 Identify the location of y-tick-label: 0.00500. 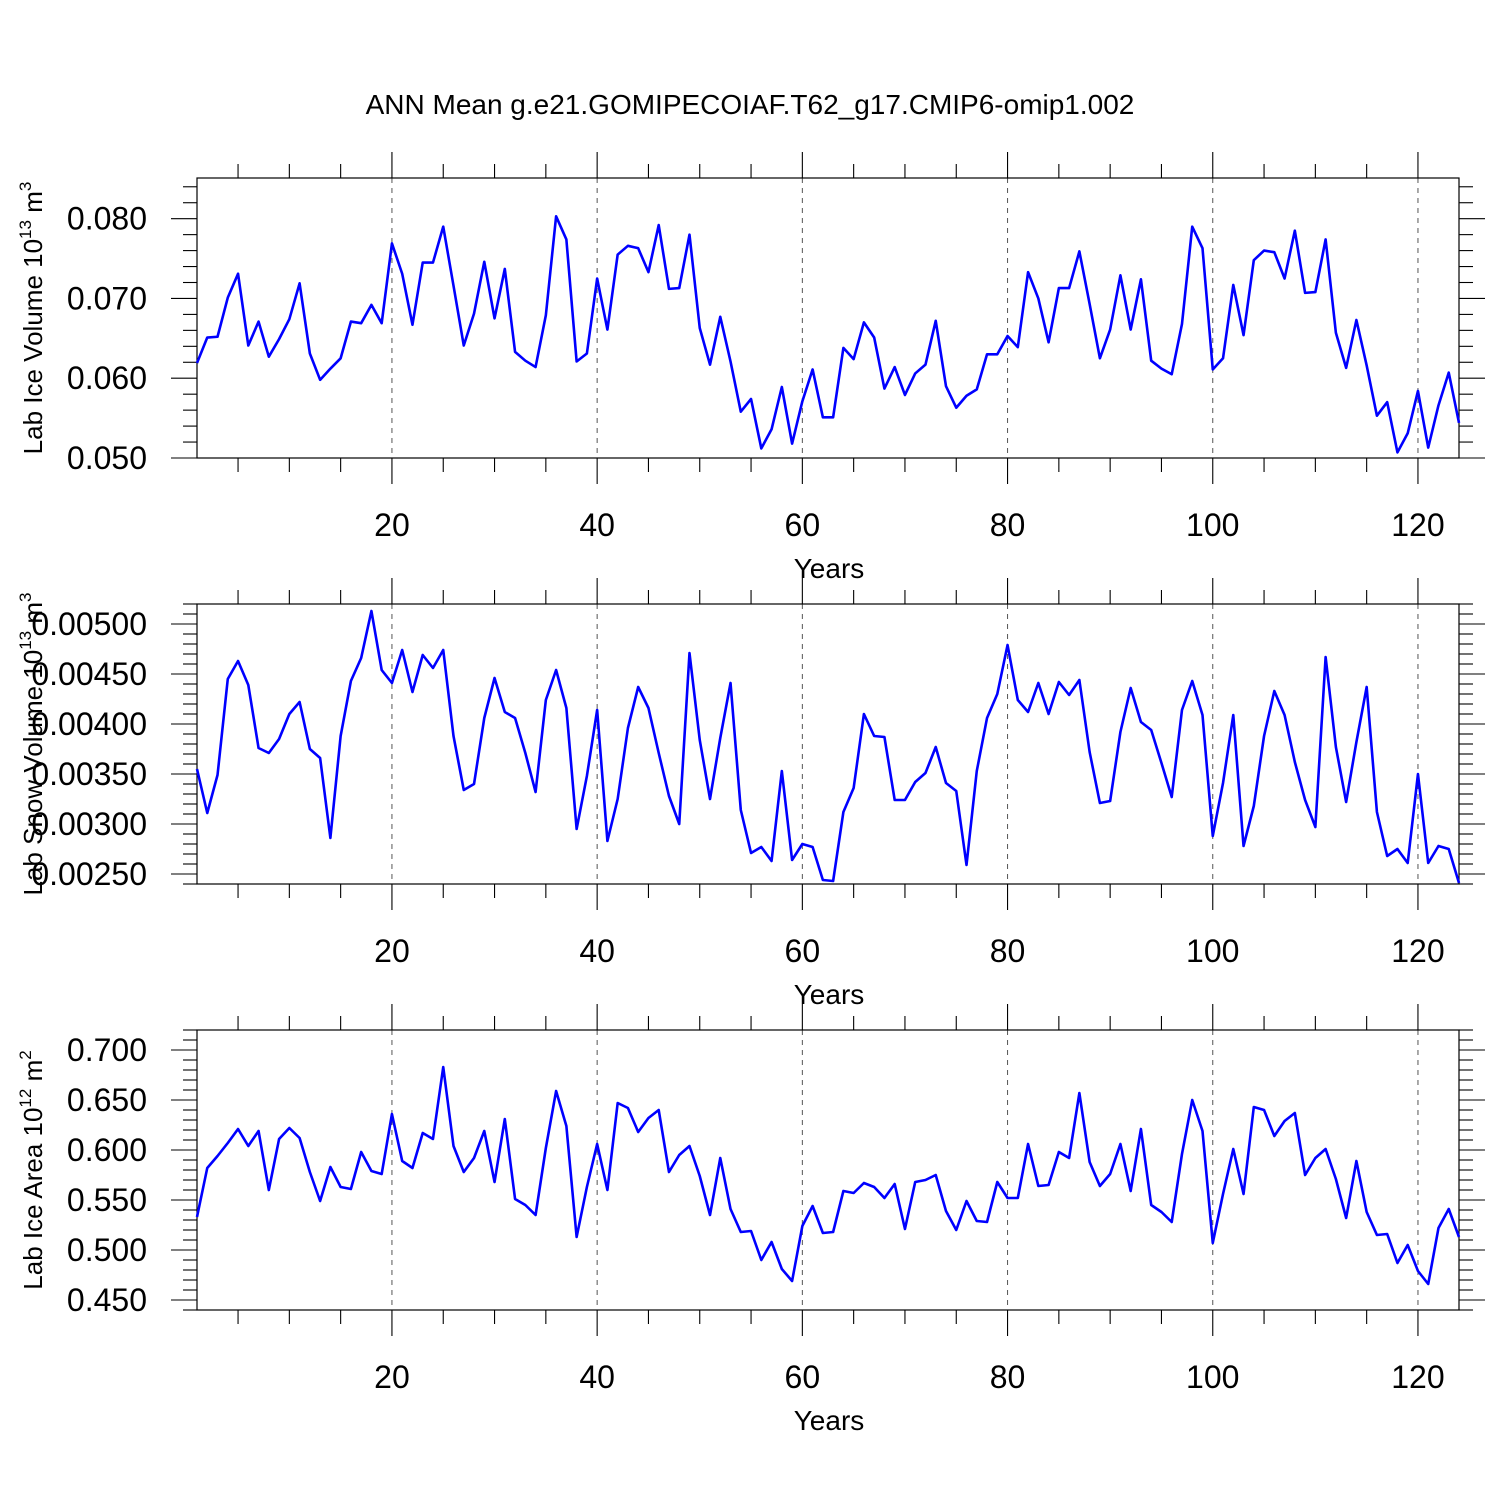
(89, 624).